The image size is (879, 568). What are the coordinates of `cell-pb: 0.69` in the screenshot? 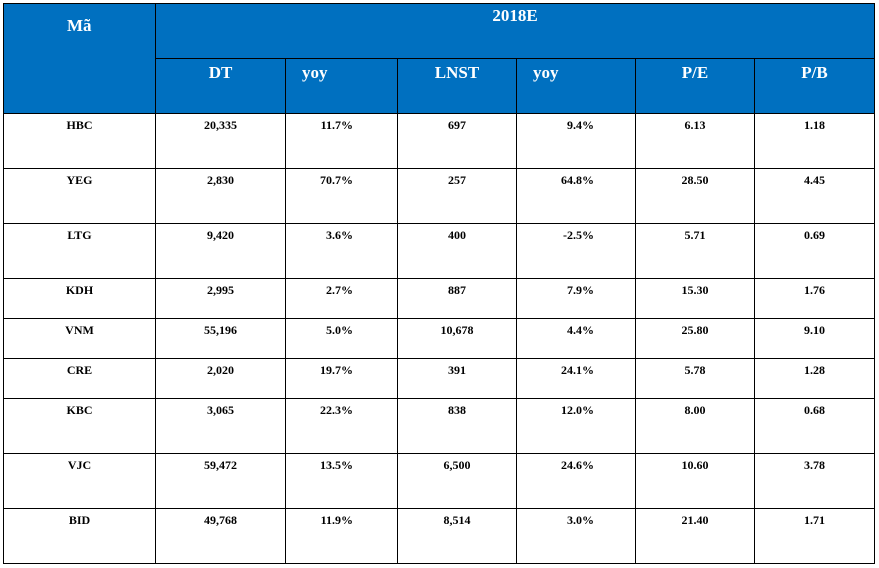 It's located at (814, 251).